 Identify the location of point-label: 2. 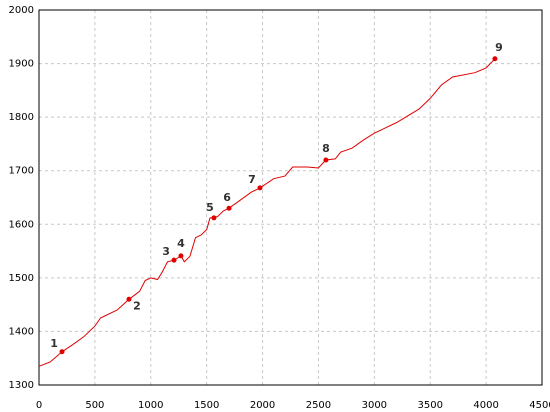
(137, 305).